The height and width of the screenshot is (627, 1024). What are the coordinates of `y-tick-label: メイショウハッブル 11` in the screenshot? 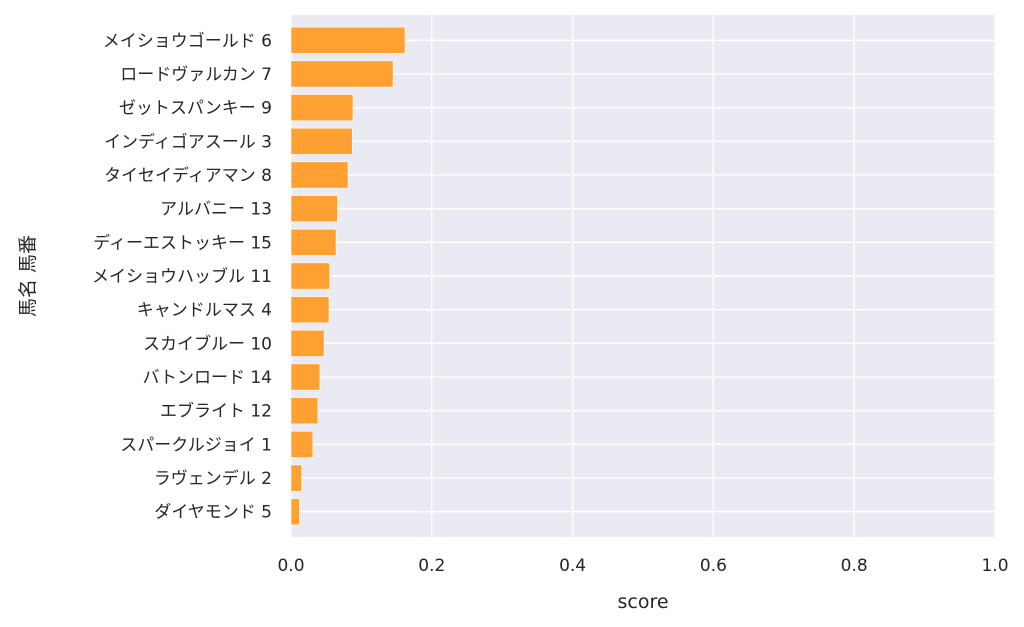 It's located at (182, 276).